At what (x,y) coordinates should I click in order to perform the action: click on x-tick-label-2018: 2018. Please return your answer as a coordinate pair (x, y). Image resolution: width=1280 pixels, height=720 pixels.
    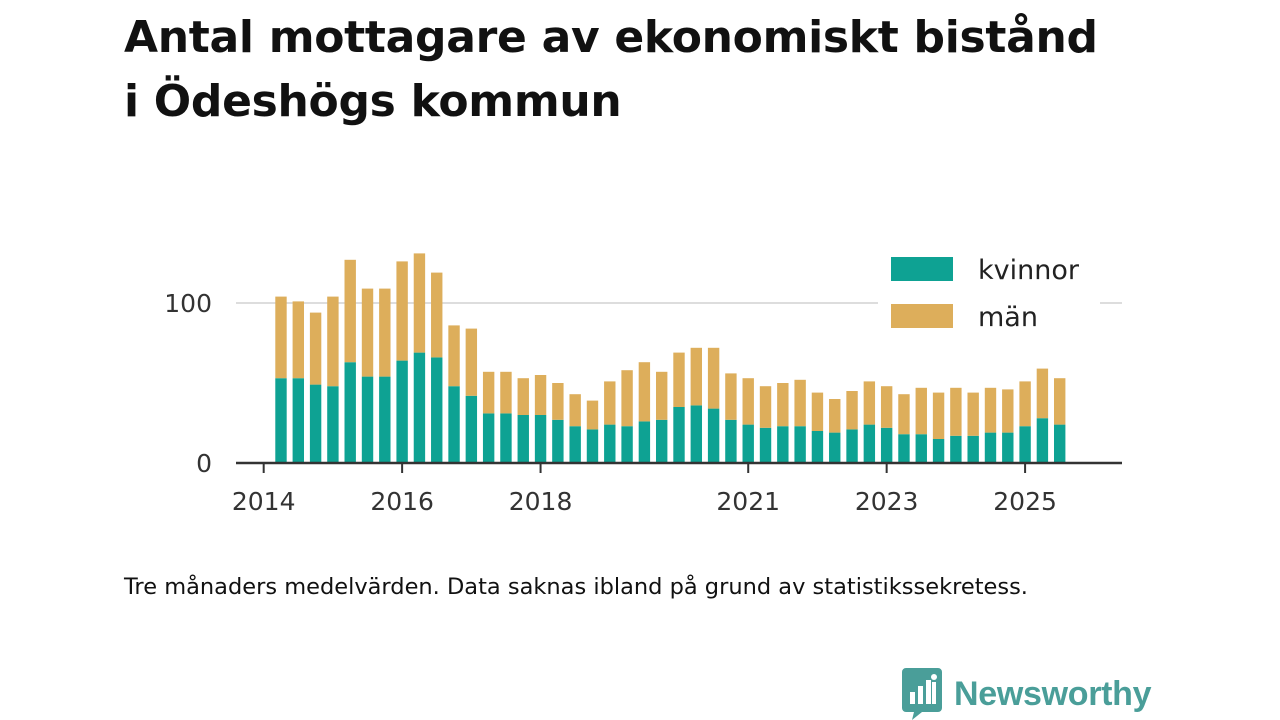
    Looking at the image, I should click on (541, 501).